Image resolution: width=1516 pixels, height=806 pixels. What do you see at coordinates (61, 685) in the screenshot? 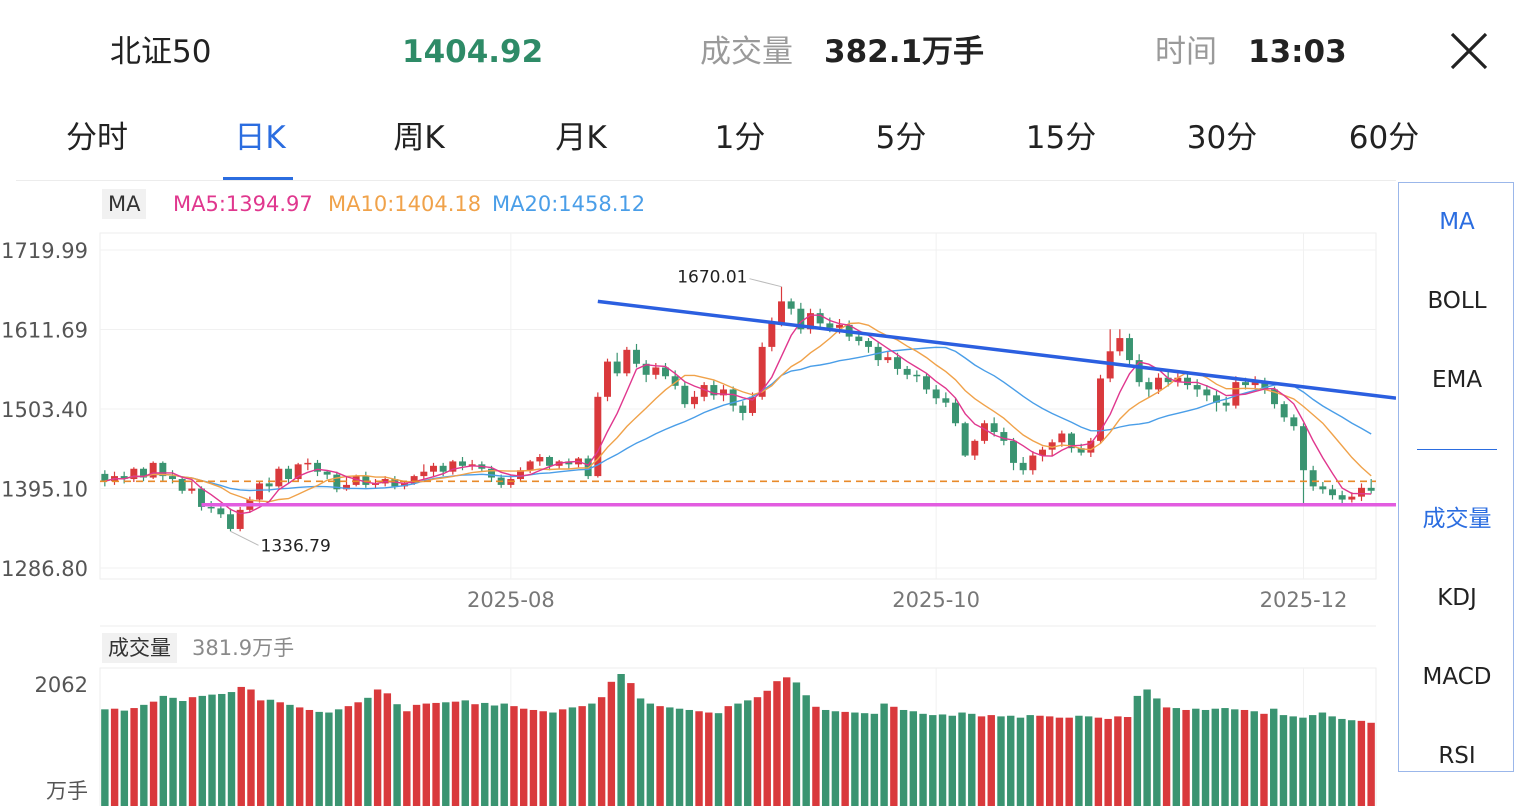
I see `volume-max-label: 2062` at bounding box center [61, 685].